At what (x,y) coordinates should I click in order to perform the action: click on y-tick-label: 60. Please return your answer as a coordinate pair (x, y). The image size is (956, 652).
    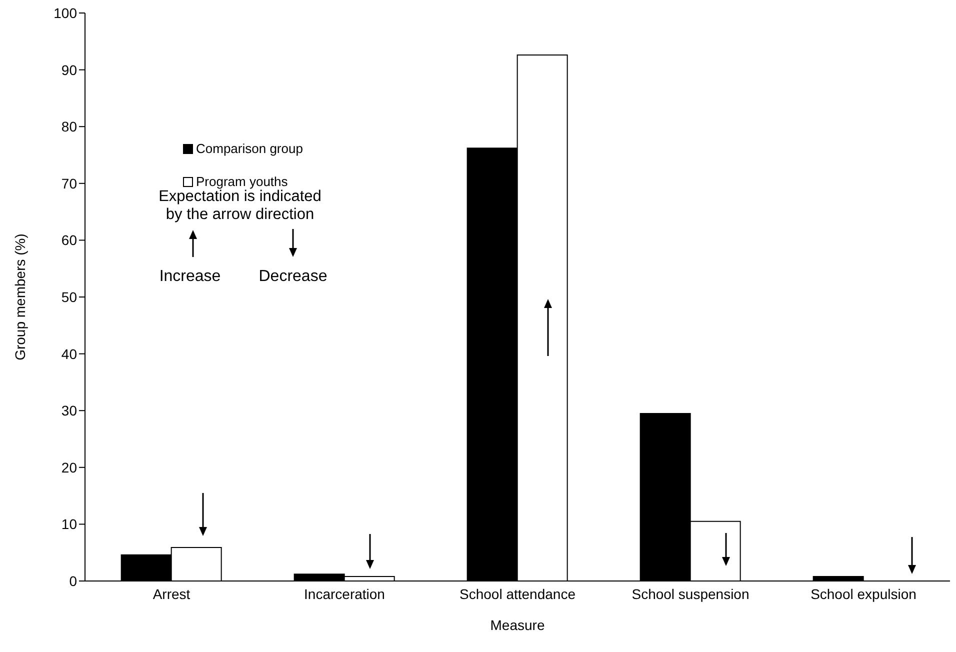
    Looking at the image, I should click on (69, 240).